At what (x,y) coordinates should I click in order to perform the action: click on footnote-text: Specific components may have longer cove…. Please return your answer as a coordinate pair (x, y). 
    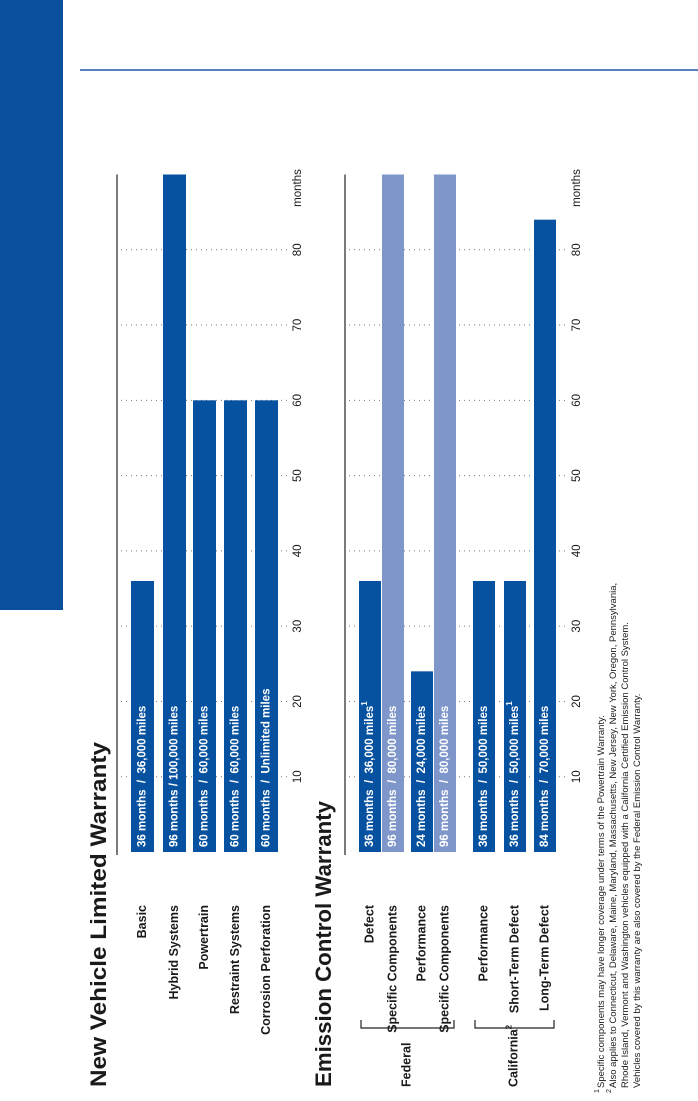
    Looking at the image, I should click on (601, 901).